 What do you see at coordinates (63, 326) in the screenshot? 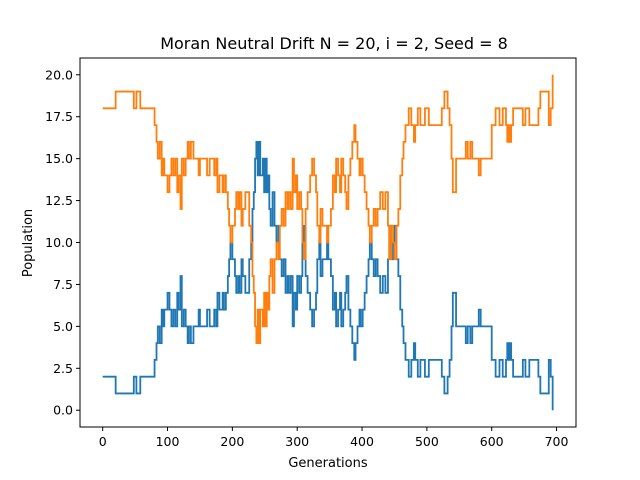
I see `y-tick-label: 5.0` at bounding box center [63, 326].